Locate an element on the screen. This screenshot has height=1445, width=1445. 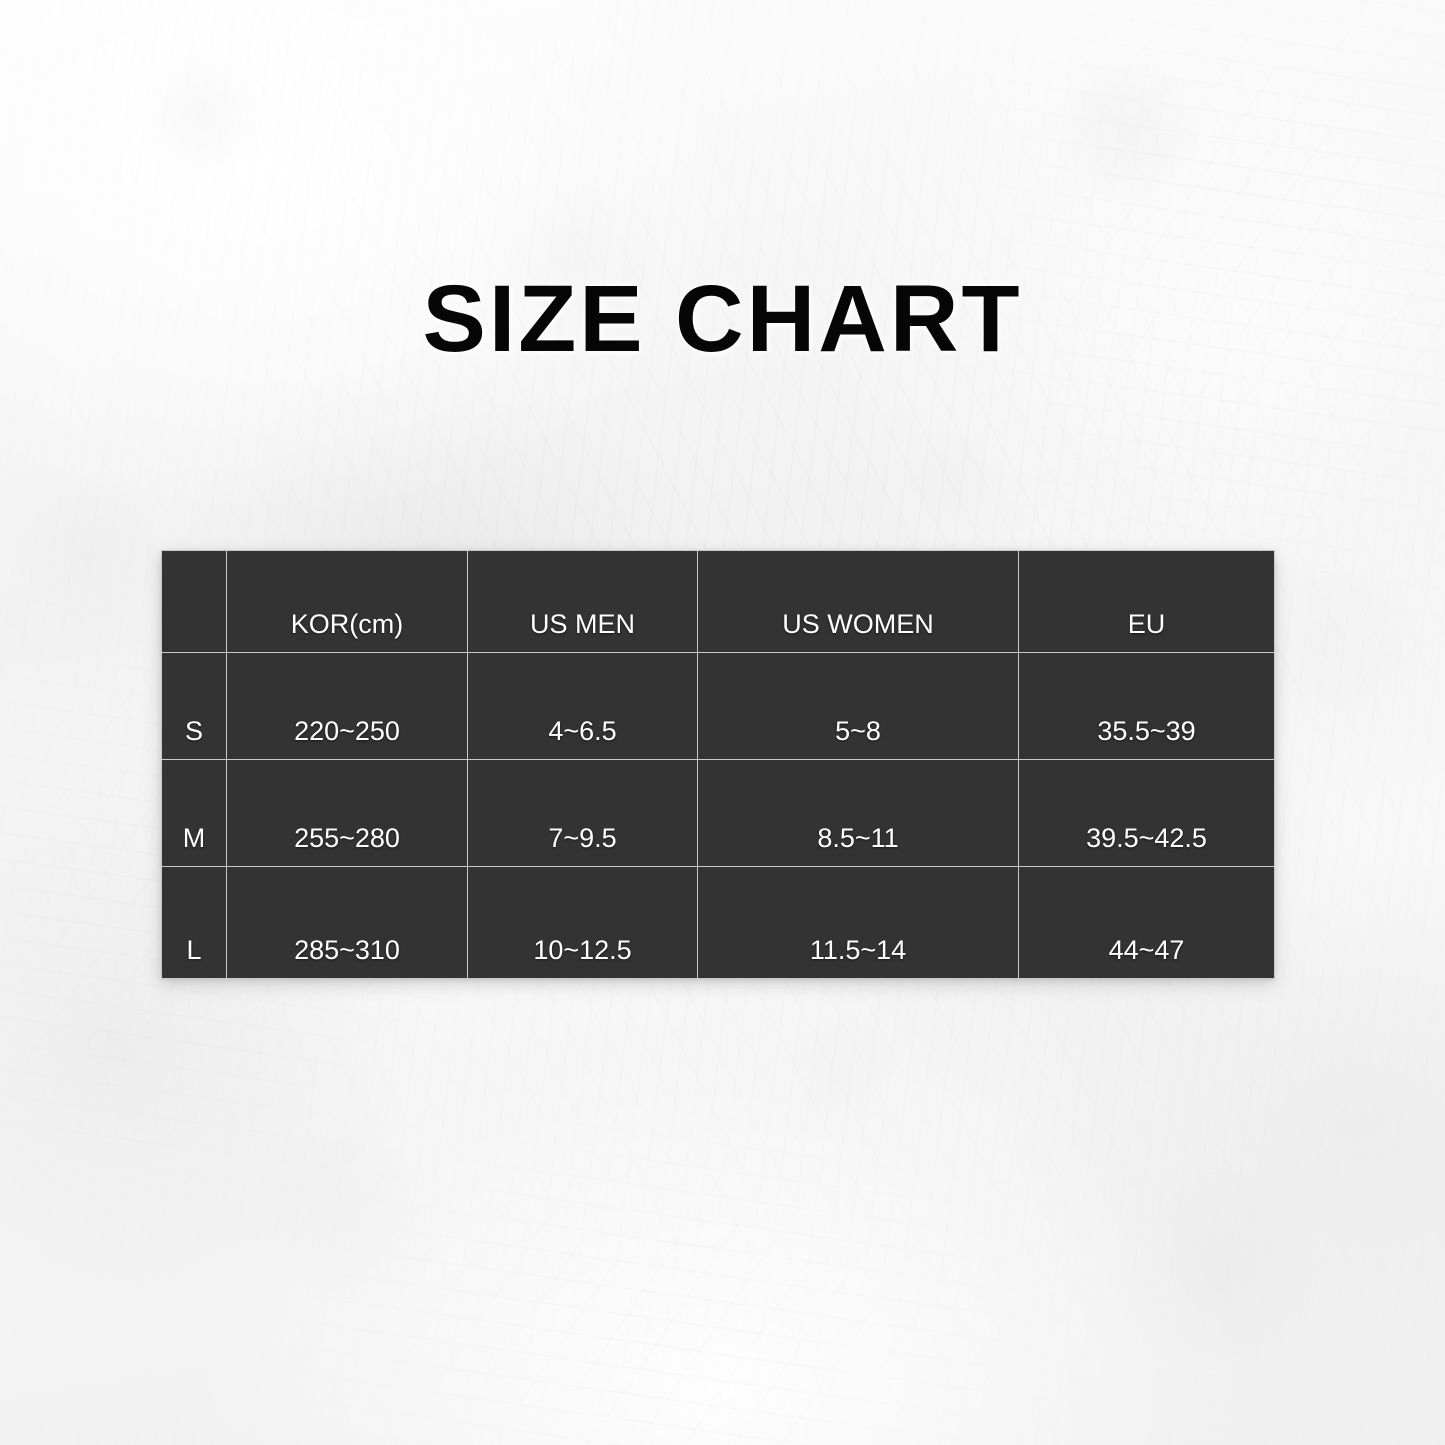
cell-m-kor: 255~280 is located at coordinates (347, 813).